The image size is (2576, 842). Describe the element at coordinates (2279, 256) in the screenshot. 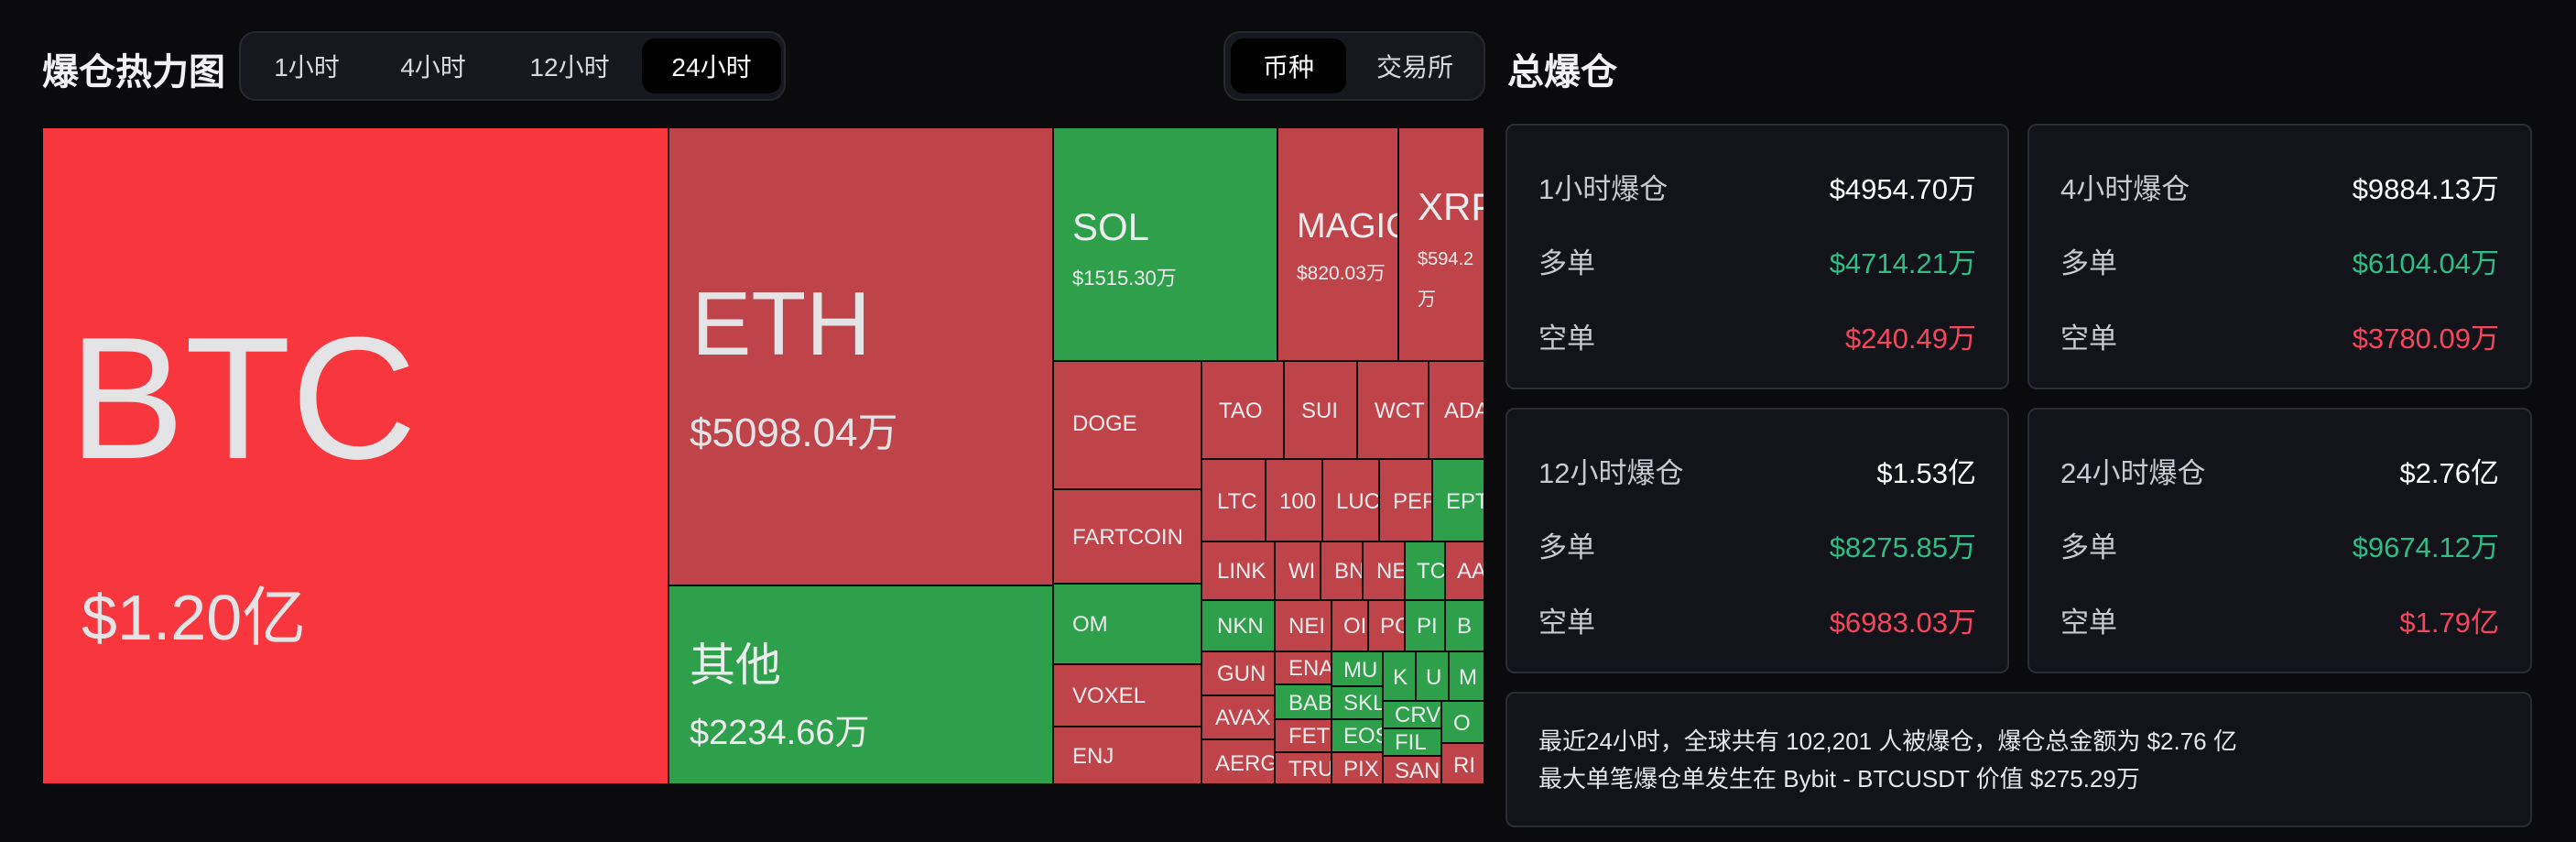

I see `summary-card-4h: 4小时爆仓 $9884.13万 多单 $6104.04万 空单 $3780.09万` at that location.